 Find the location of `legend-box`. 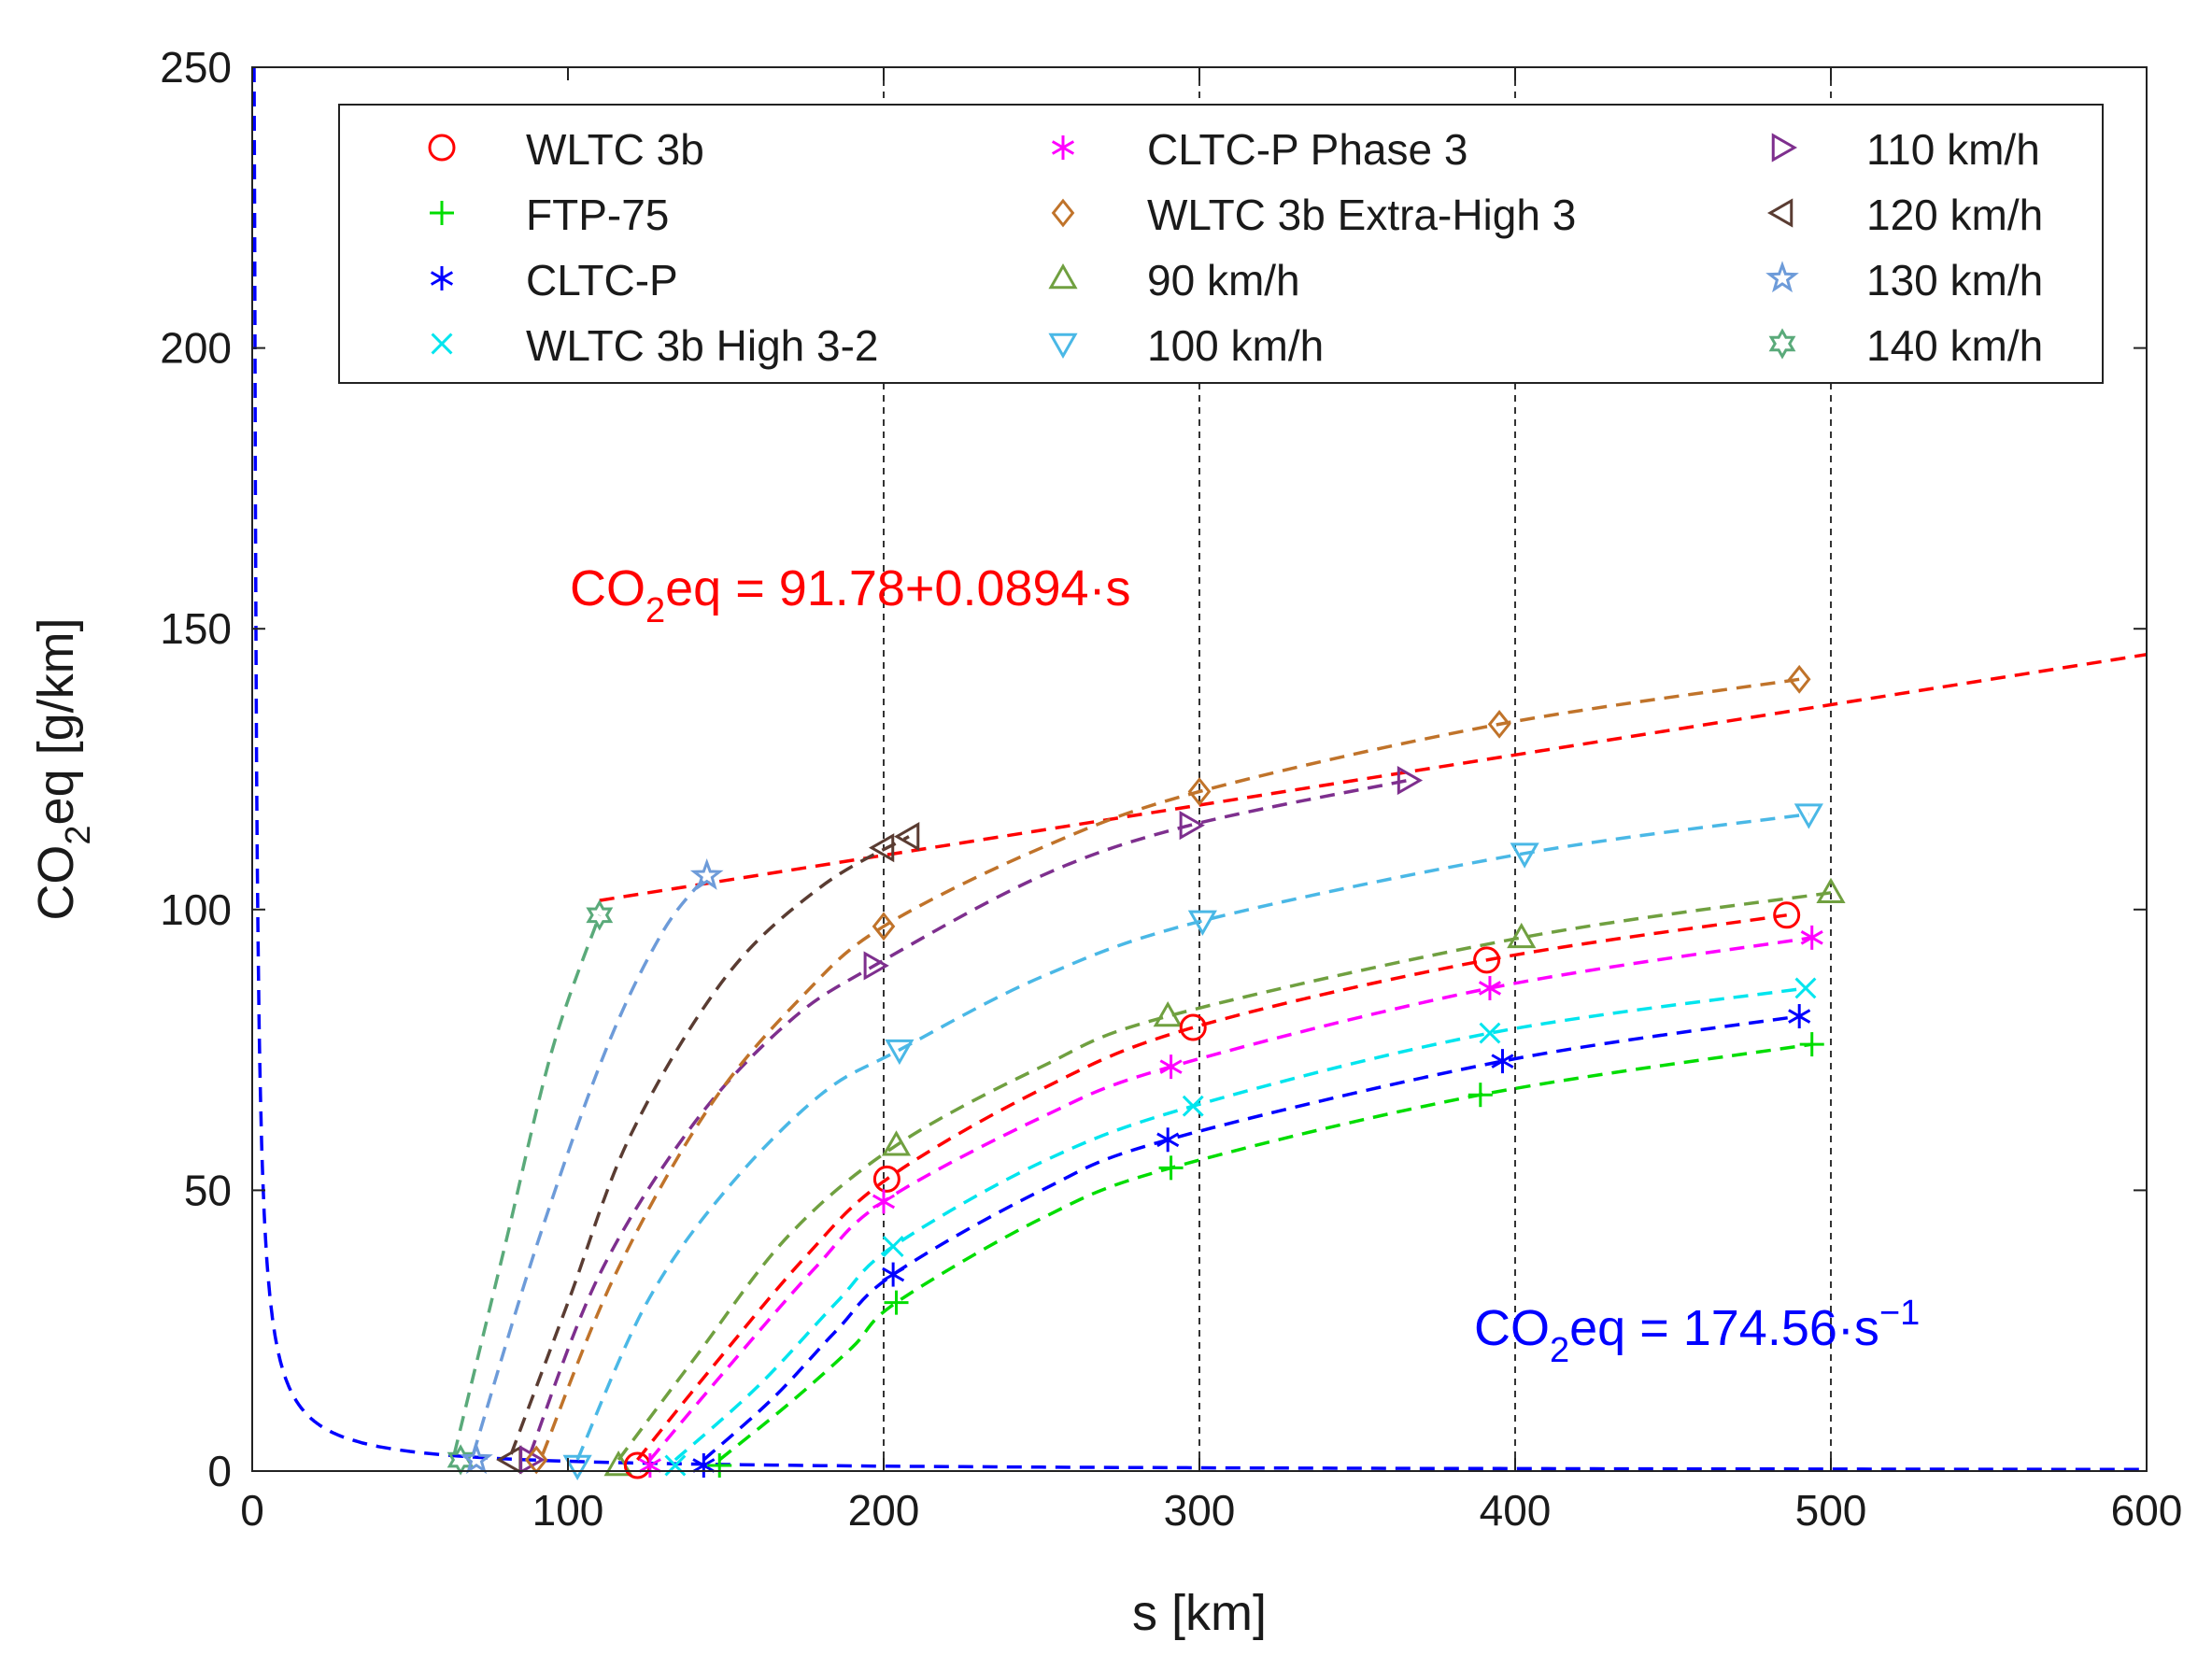

legend-box is located at coordinates (1221, 244).